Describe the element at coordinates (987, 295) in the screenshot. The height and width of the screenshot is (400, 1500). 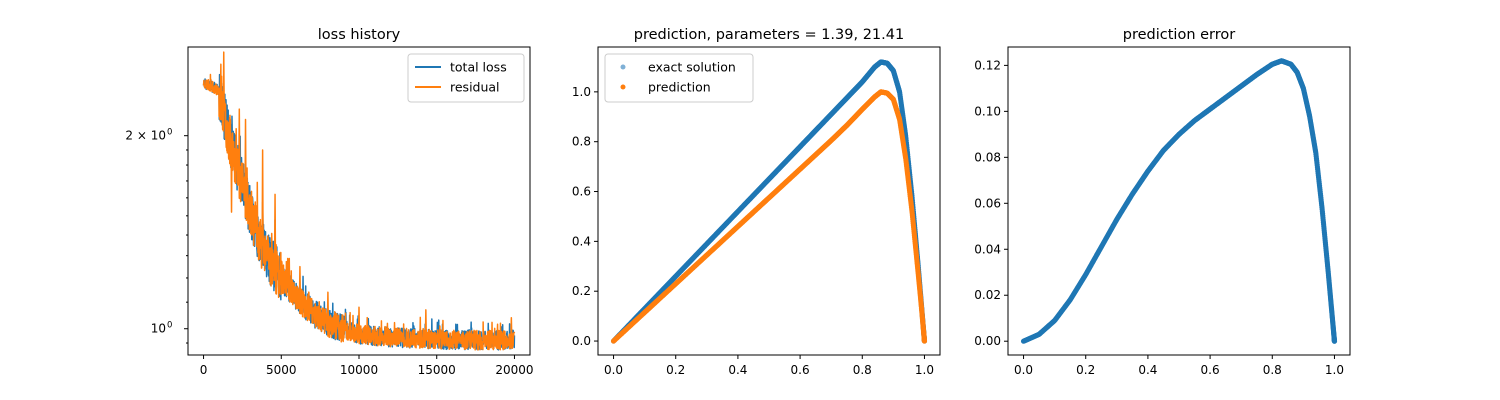
I see `y-tick-label: 0.02` at that location.